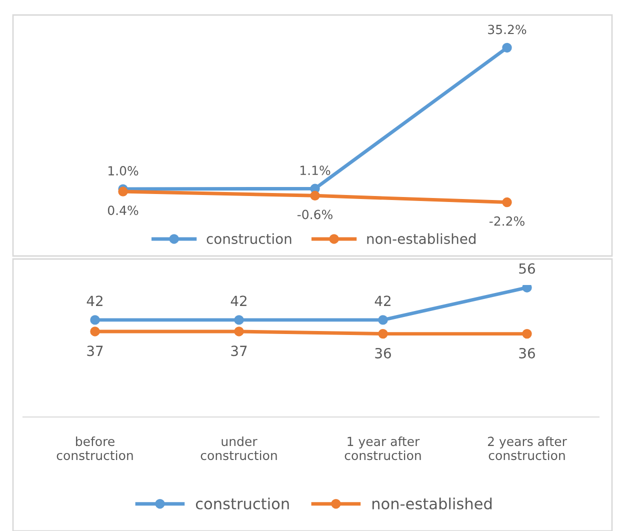 This screenshot has width=621, height=531. Describe the element at coordinates (315, 171) in the screenshot. I see `data-label: 1.1%` at that location.